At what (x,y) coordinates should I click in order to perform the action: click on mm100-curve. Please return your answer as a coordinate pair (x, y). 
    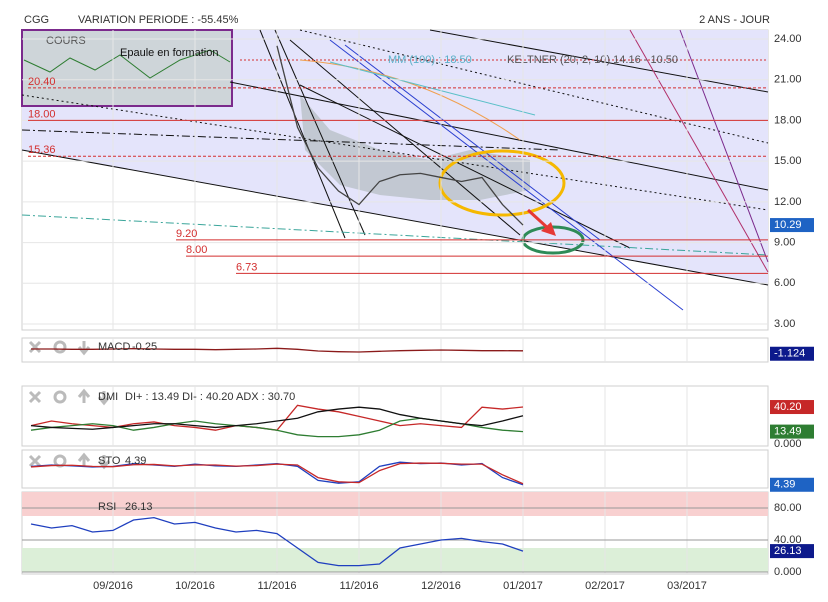
    Looking at the image, I should click on (410, 100).